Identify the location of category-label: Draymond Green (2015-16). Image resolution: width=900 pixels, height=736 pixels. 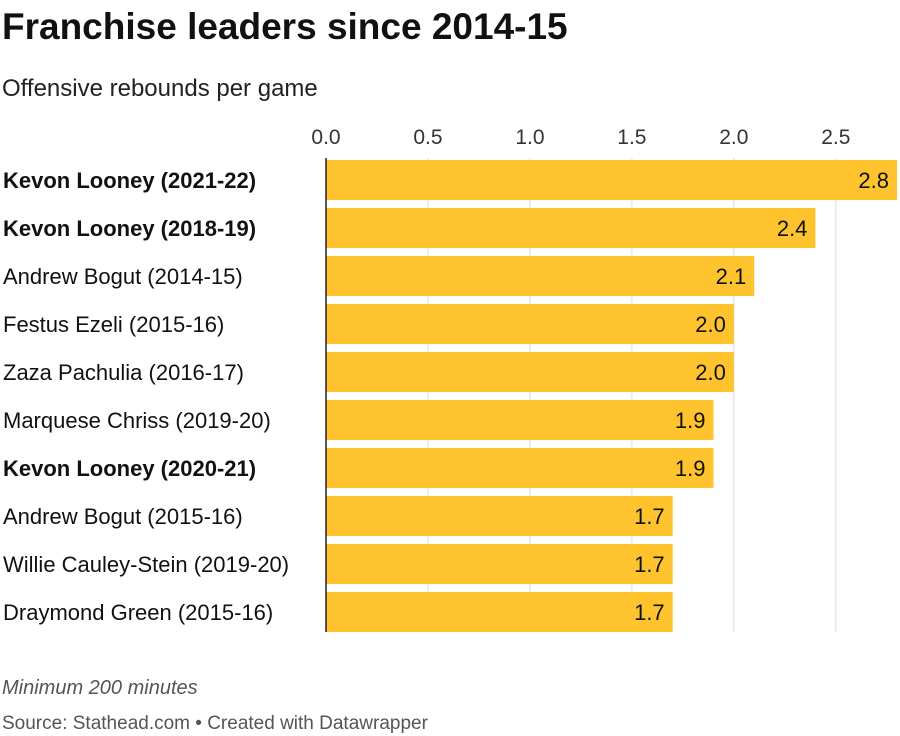
(138, 612).